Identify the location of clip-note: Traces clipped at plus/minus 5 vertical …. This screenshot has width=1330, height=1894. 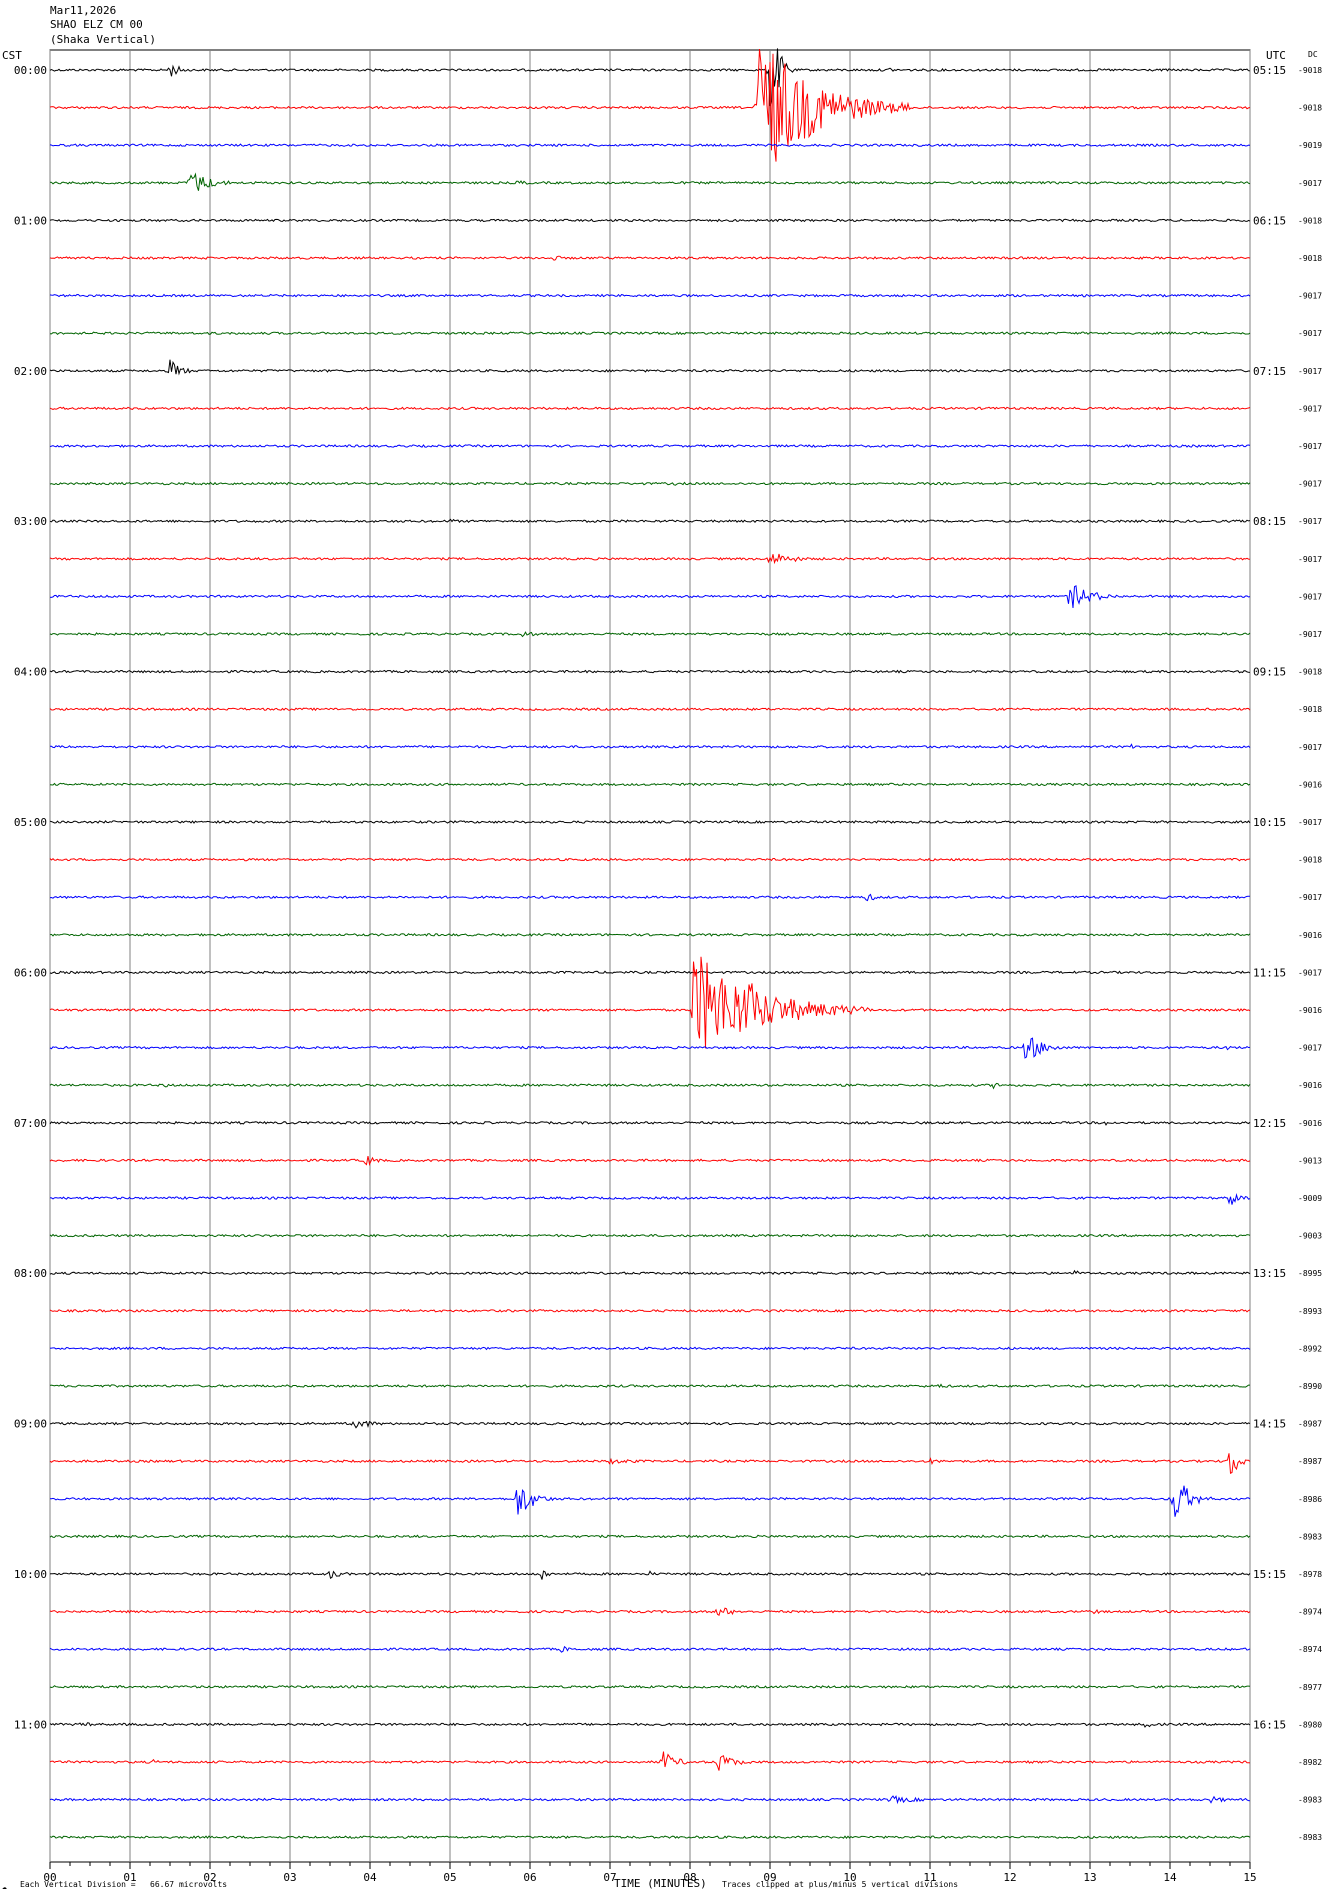
(840, 1884).